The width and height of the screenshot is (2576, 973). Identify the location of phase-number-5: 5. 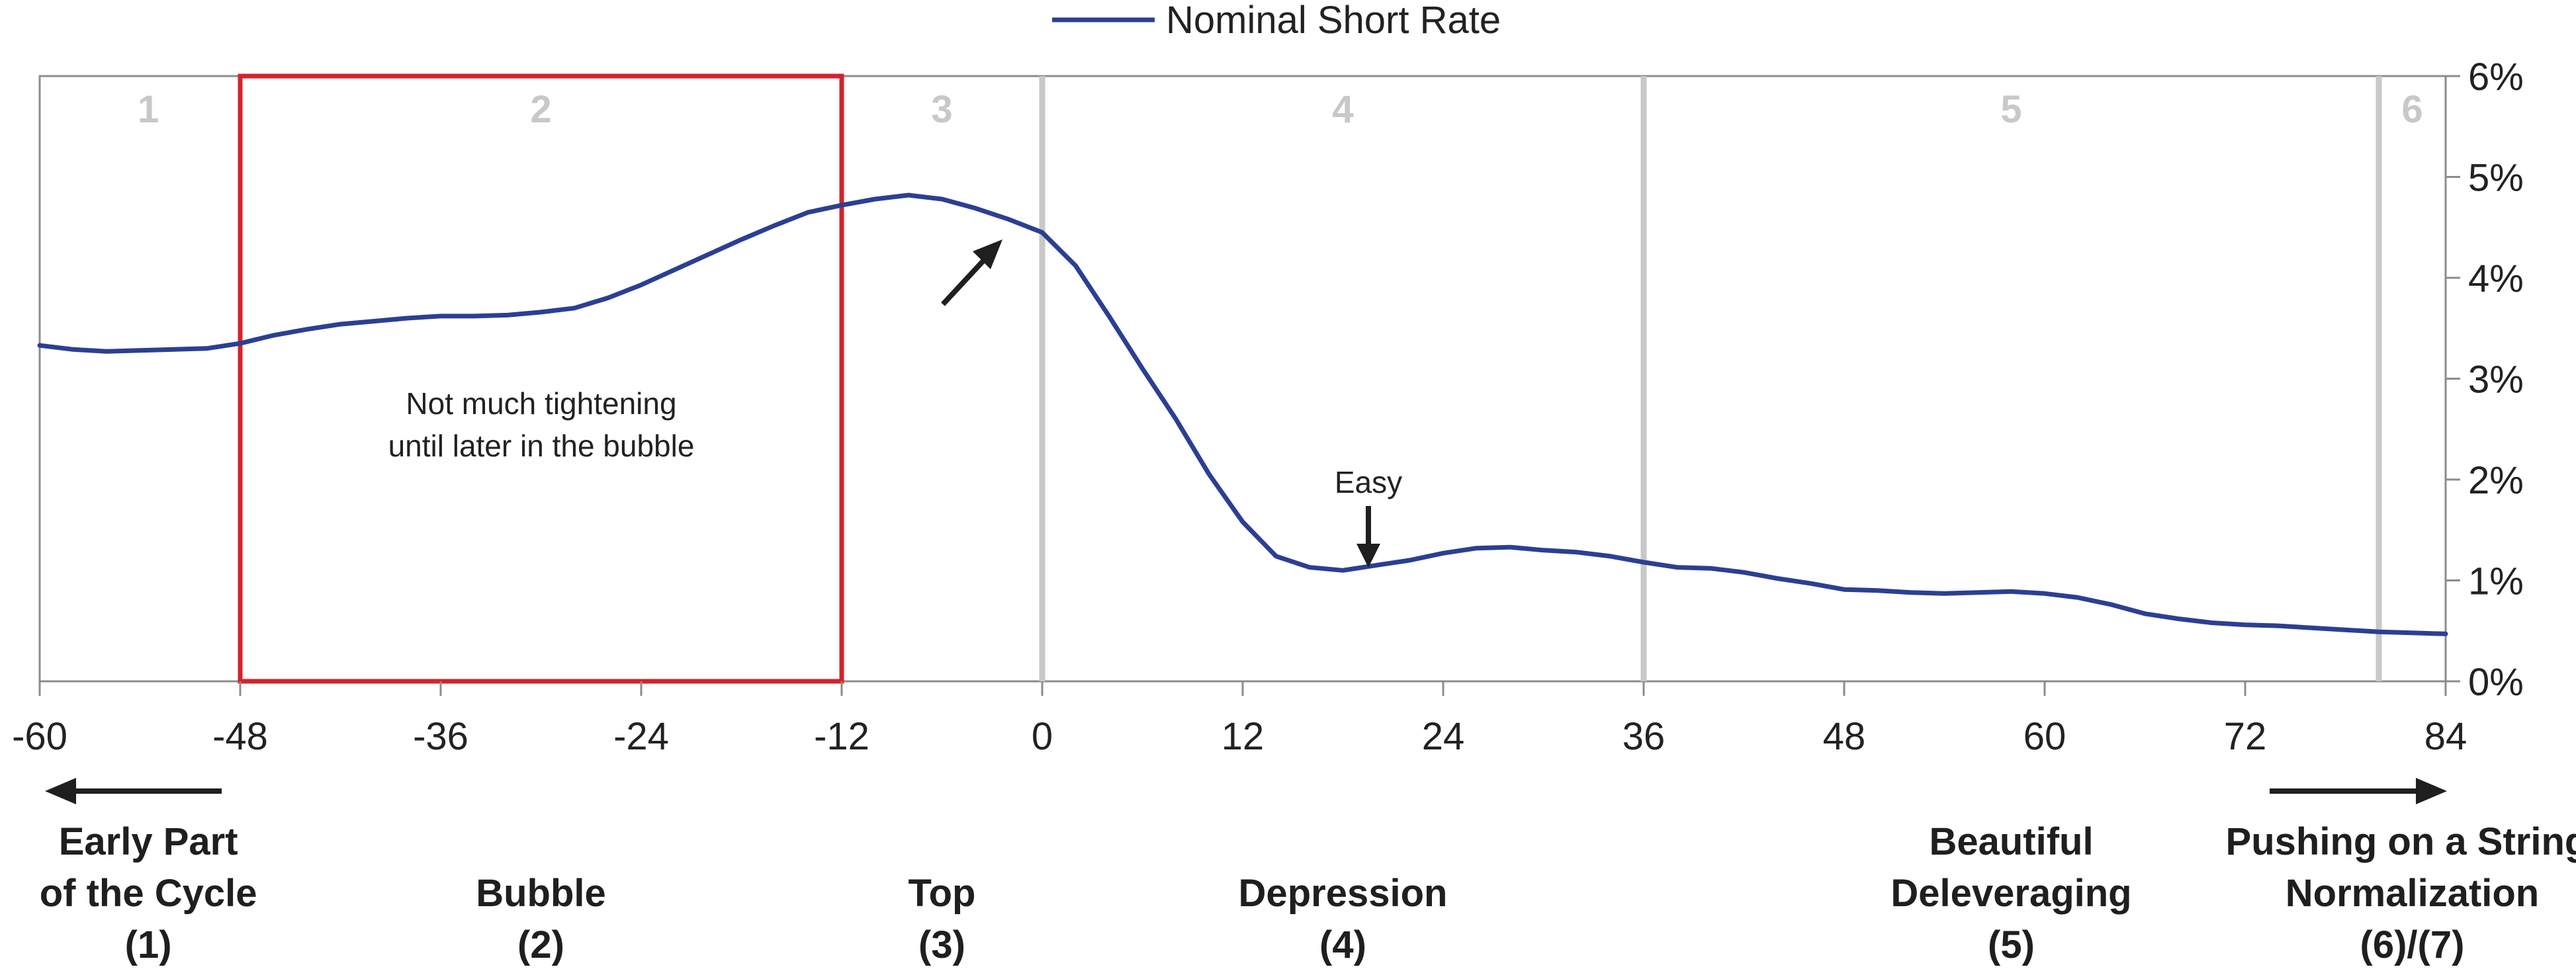
(2010, 109).